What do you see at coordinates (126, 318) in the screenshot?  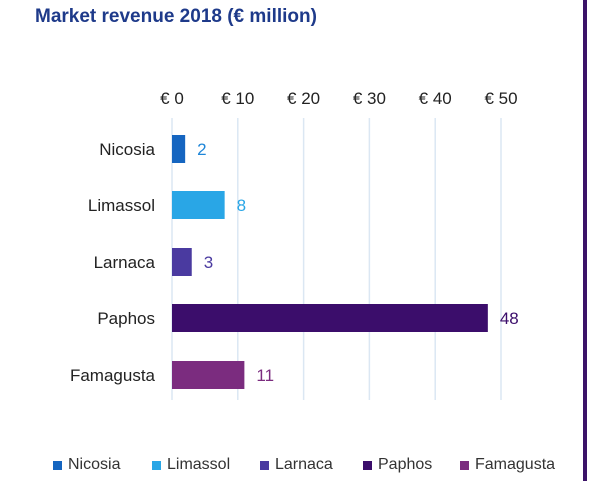 I see `category-label: Paphos` at bounding box center [126, 318].